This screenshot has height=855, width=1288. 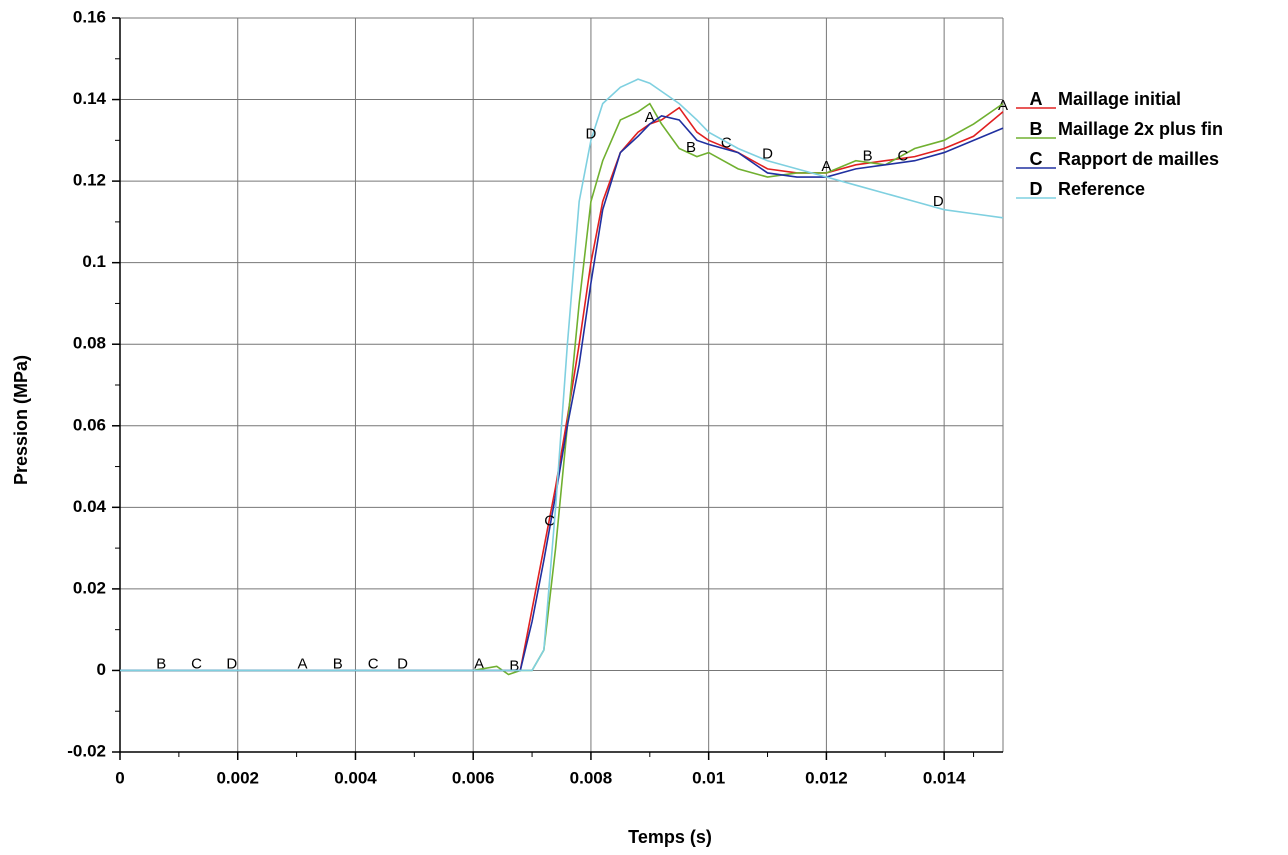 I want to click on x-tick-label: 0, so click(x=119, y=777).